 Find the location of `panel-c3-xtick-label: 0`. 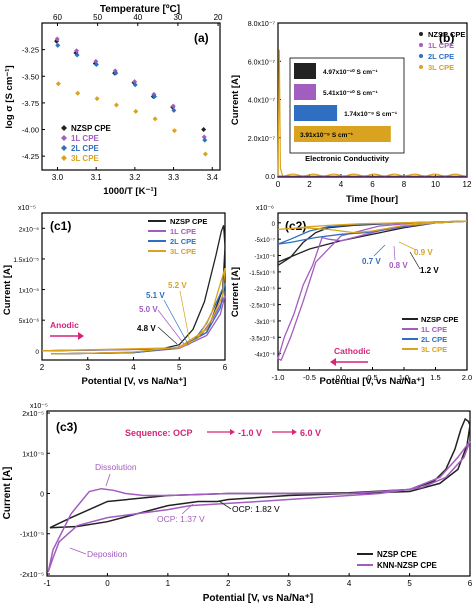

panel-c3-xtick-label: 0 is located at coordinates (107, 583).